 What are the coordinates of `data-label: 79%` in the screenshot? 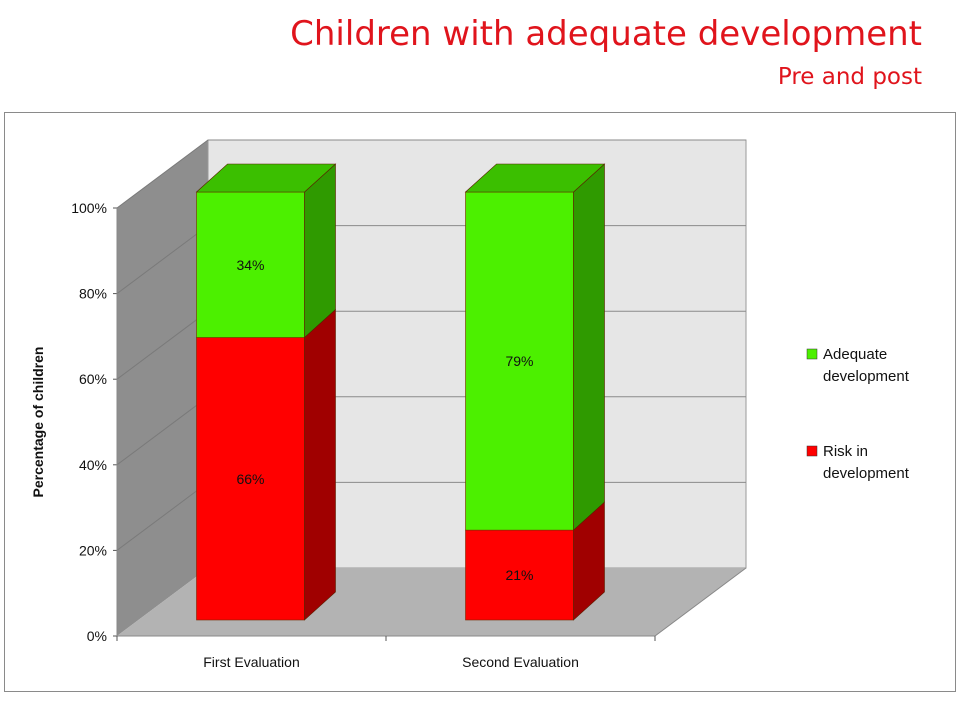 It's located at (519, 361).